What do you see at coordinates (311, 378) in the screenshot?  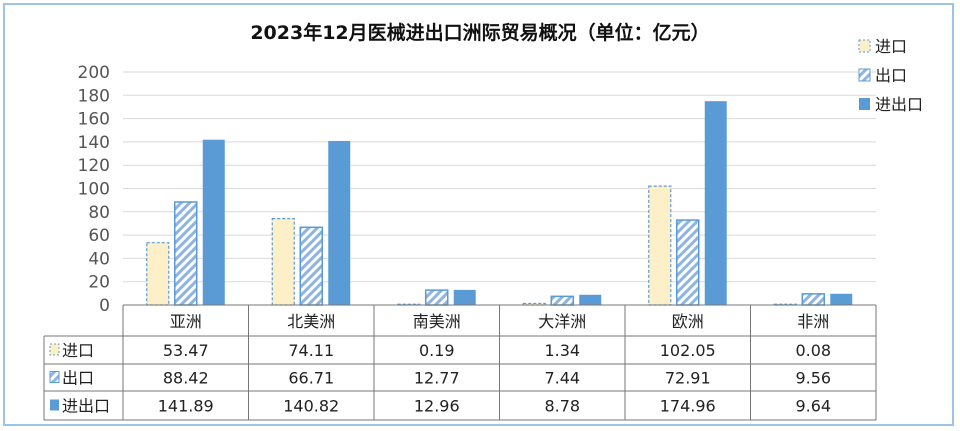 I see `data-label: 66.71` at bounding box center [311, 378].